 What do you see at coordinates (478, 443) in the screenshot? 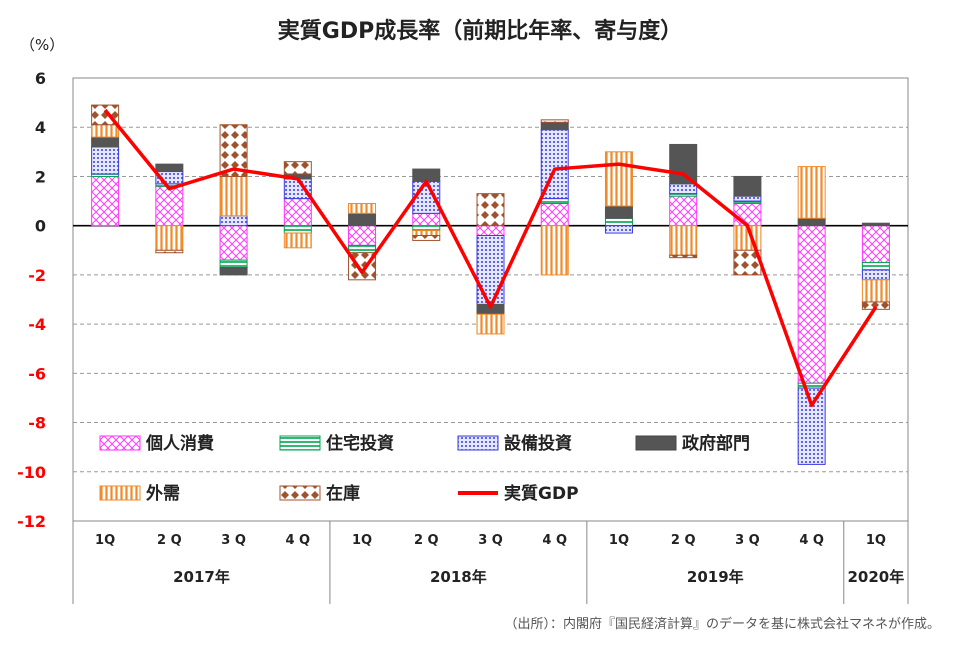
I see `legend-swatch-equipment` at bounding box center [478, 443].